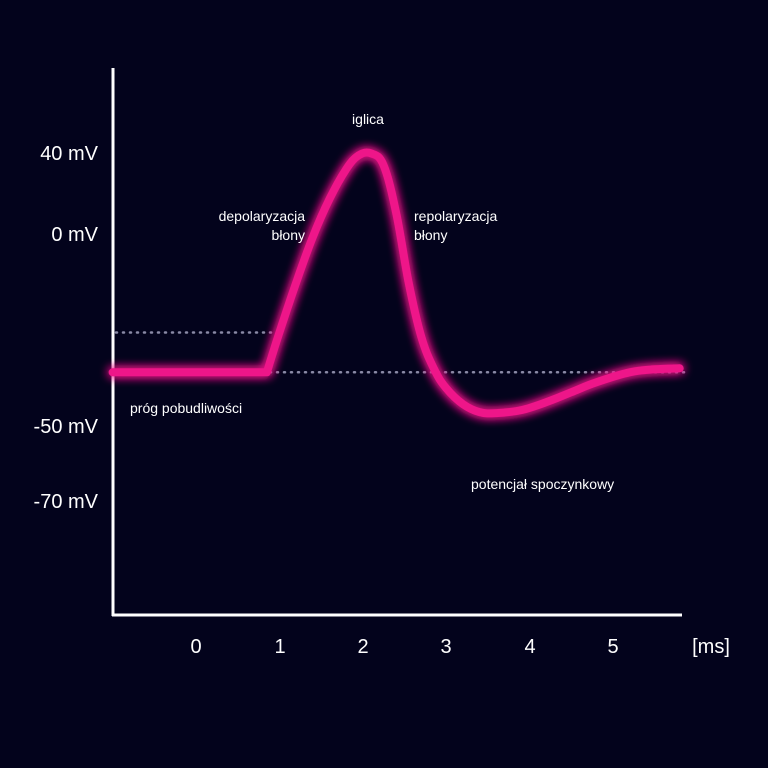 The image size is (768, 768). Describe the element at coordinates (368, 119) in the screenshot. I see `spike-annotation: iglica` at that location.